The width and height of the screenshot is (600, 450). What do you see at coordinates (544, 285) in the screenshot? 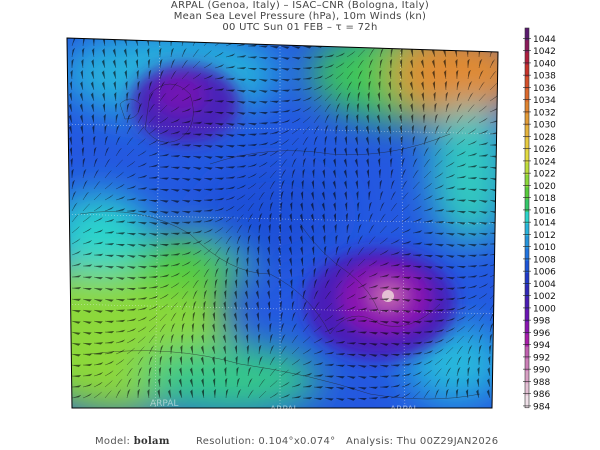
I see `colorbar-label: 1004` at bounding box center [544, 285].